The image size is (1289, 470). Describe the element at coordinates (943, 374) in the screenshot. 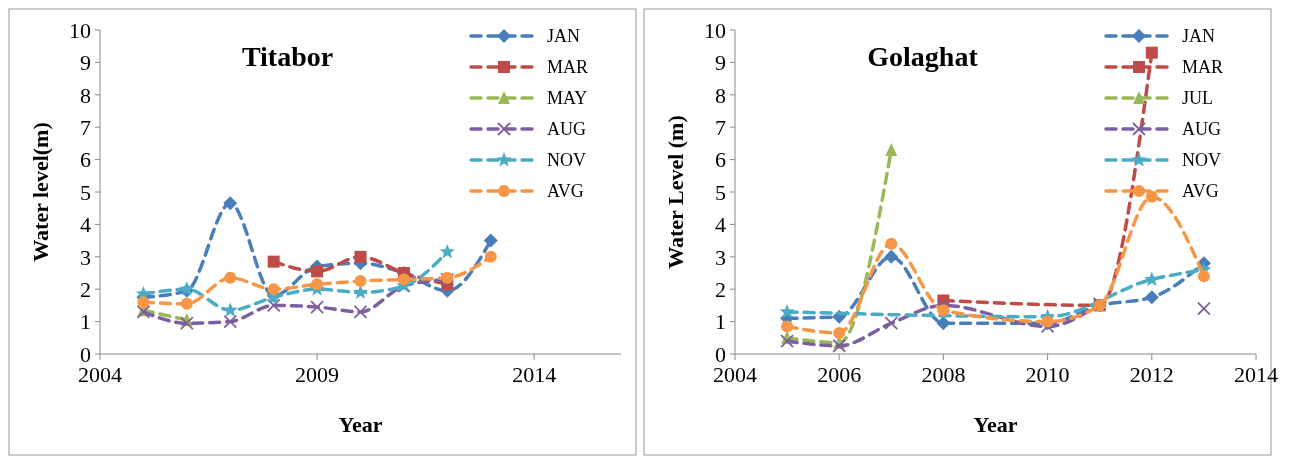

I see `x-tick-label: 2008` at that location.